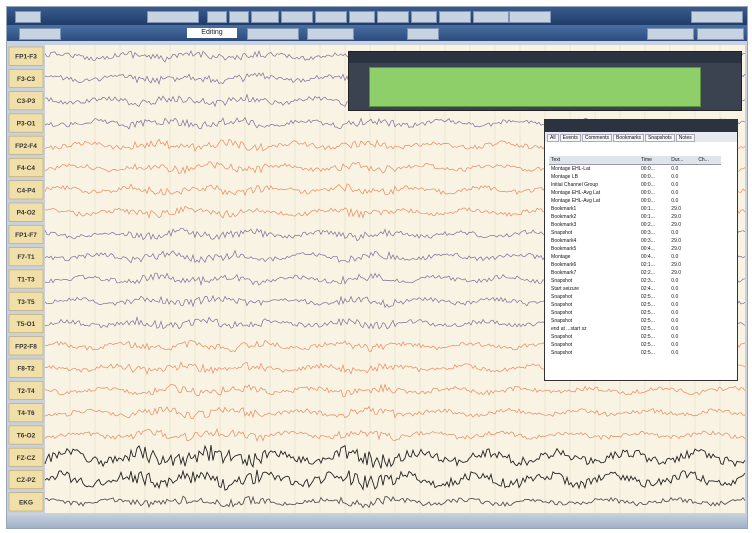  What do you see at coordinates (660, 138) in the screenshot?
I see `tab: Snapshots` at bounding box center [660, 138].